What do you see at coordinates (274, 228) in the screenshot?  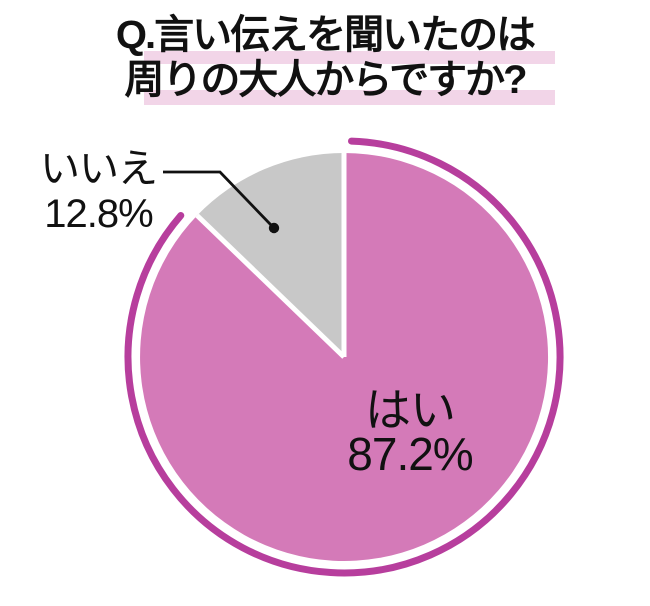 I see `leader-dot` at bounding box center [274, 228].